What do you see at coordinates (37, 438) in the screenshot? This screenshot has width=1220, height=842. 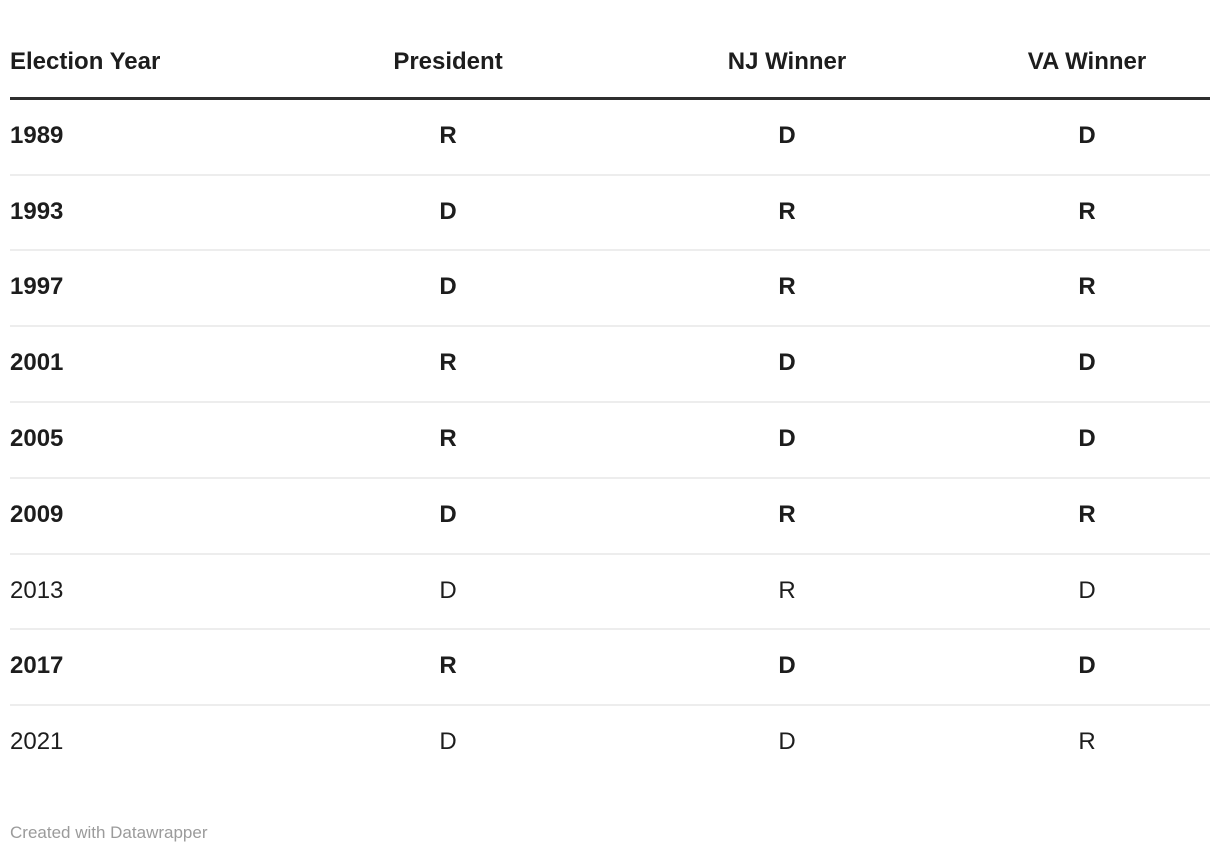 I see `cell-year: 2005` at bounding box center [37, 438].